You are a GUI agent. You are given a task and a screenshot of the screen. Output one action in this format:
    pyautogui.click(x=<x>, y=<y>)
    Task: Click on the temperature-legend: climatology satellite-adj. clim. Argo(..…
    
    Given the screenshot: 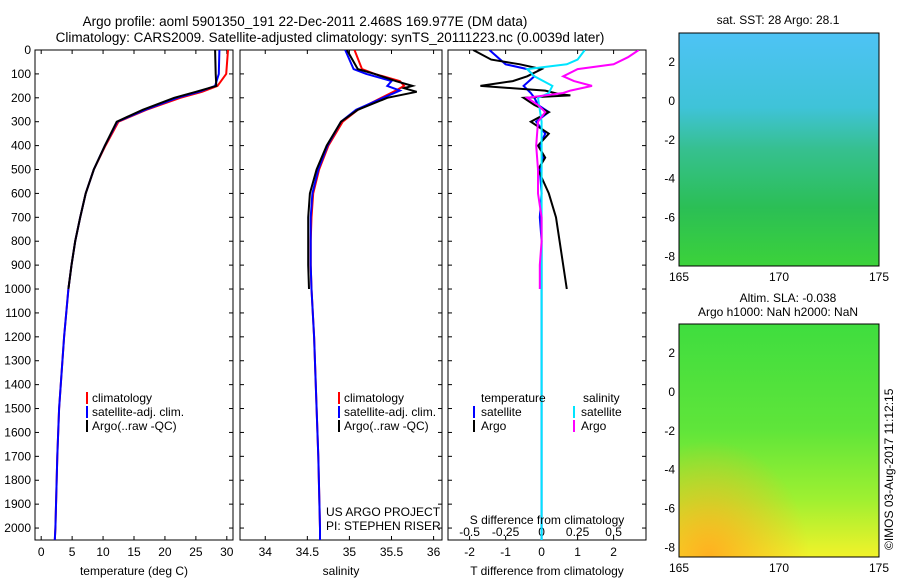 What is the action you would take?
    pyautogui.click(x=135, y=412)
    